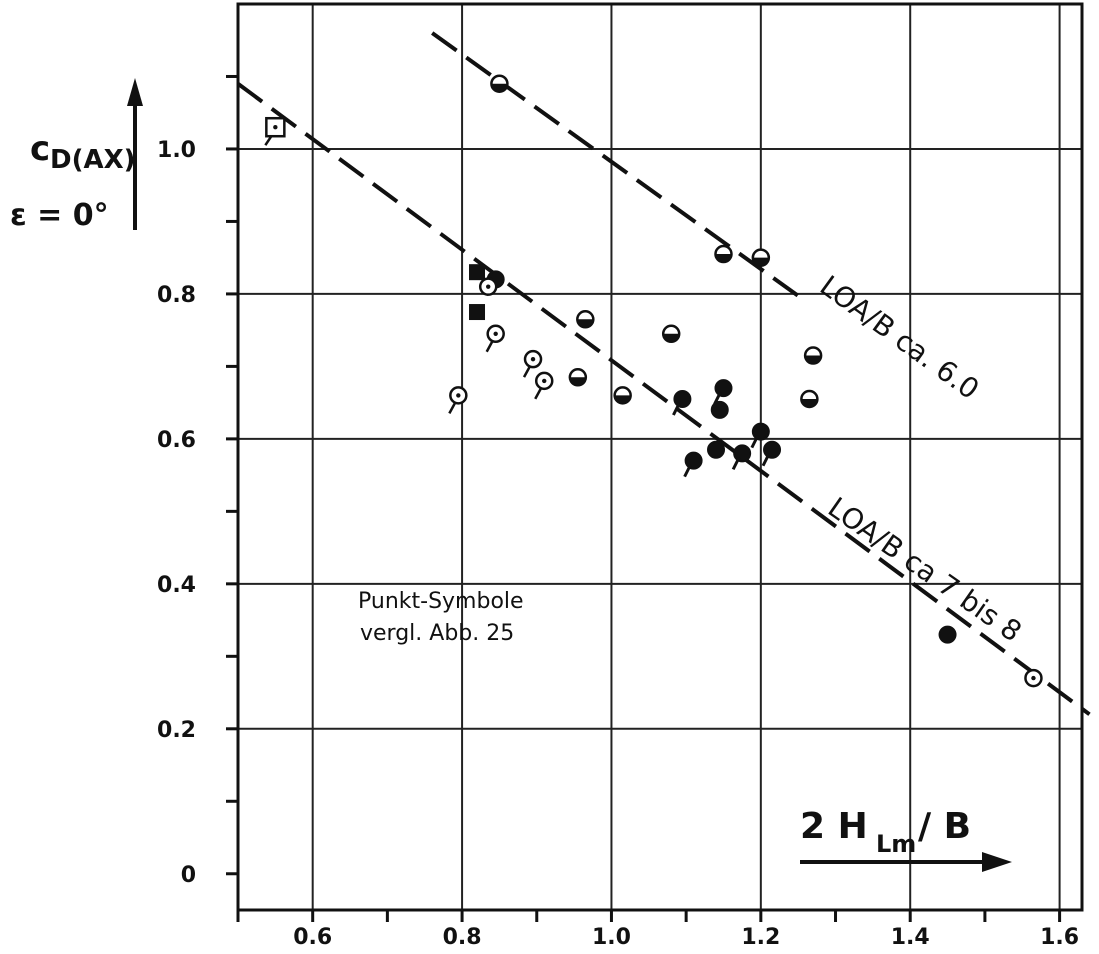 The image size is (1099, 954). What do you see at coordinates (896, 844) in the screenshot?
I see `x-axis-label-sub: Lm` at bounding box center [896, 844].